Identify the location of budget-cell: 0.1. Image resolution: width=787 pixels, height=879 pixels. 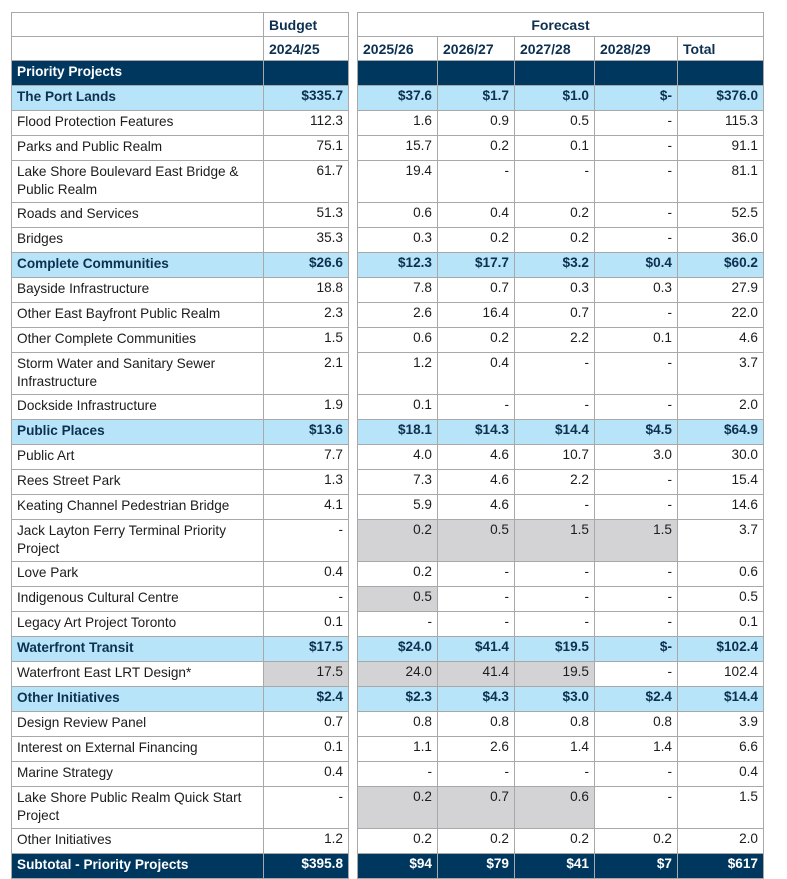
(306, 749).